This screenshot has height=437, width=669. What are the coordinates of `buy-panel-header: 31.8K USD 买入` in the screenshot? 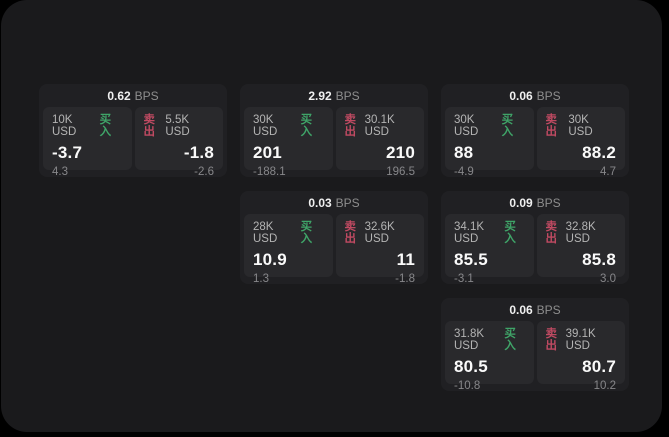 It's located at (489, 340).